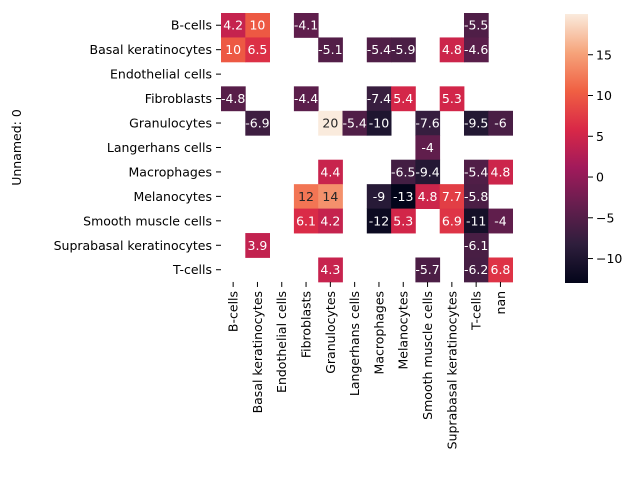 This screenshot has width=640, height=485. I want to click on cell-value-label: -6.2, so click(476, 269).